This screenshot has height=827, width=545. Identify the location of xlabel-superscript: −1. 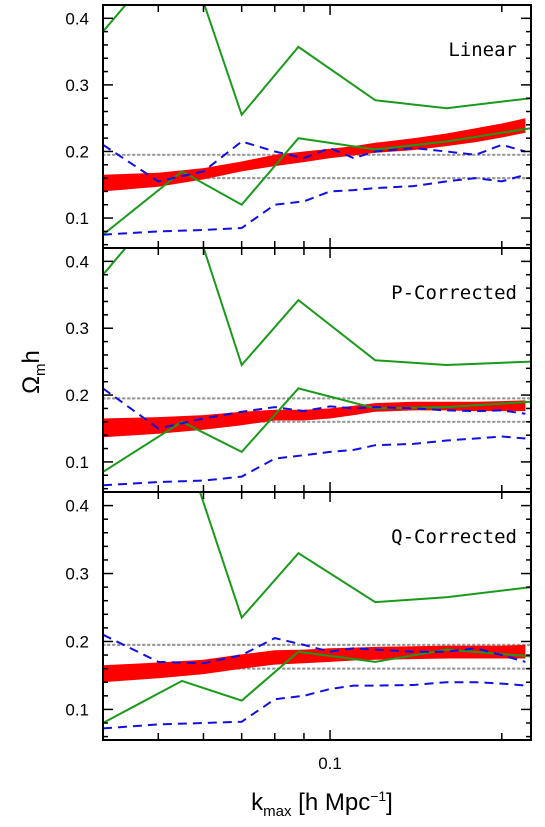
(378, 796).